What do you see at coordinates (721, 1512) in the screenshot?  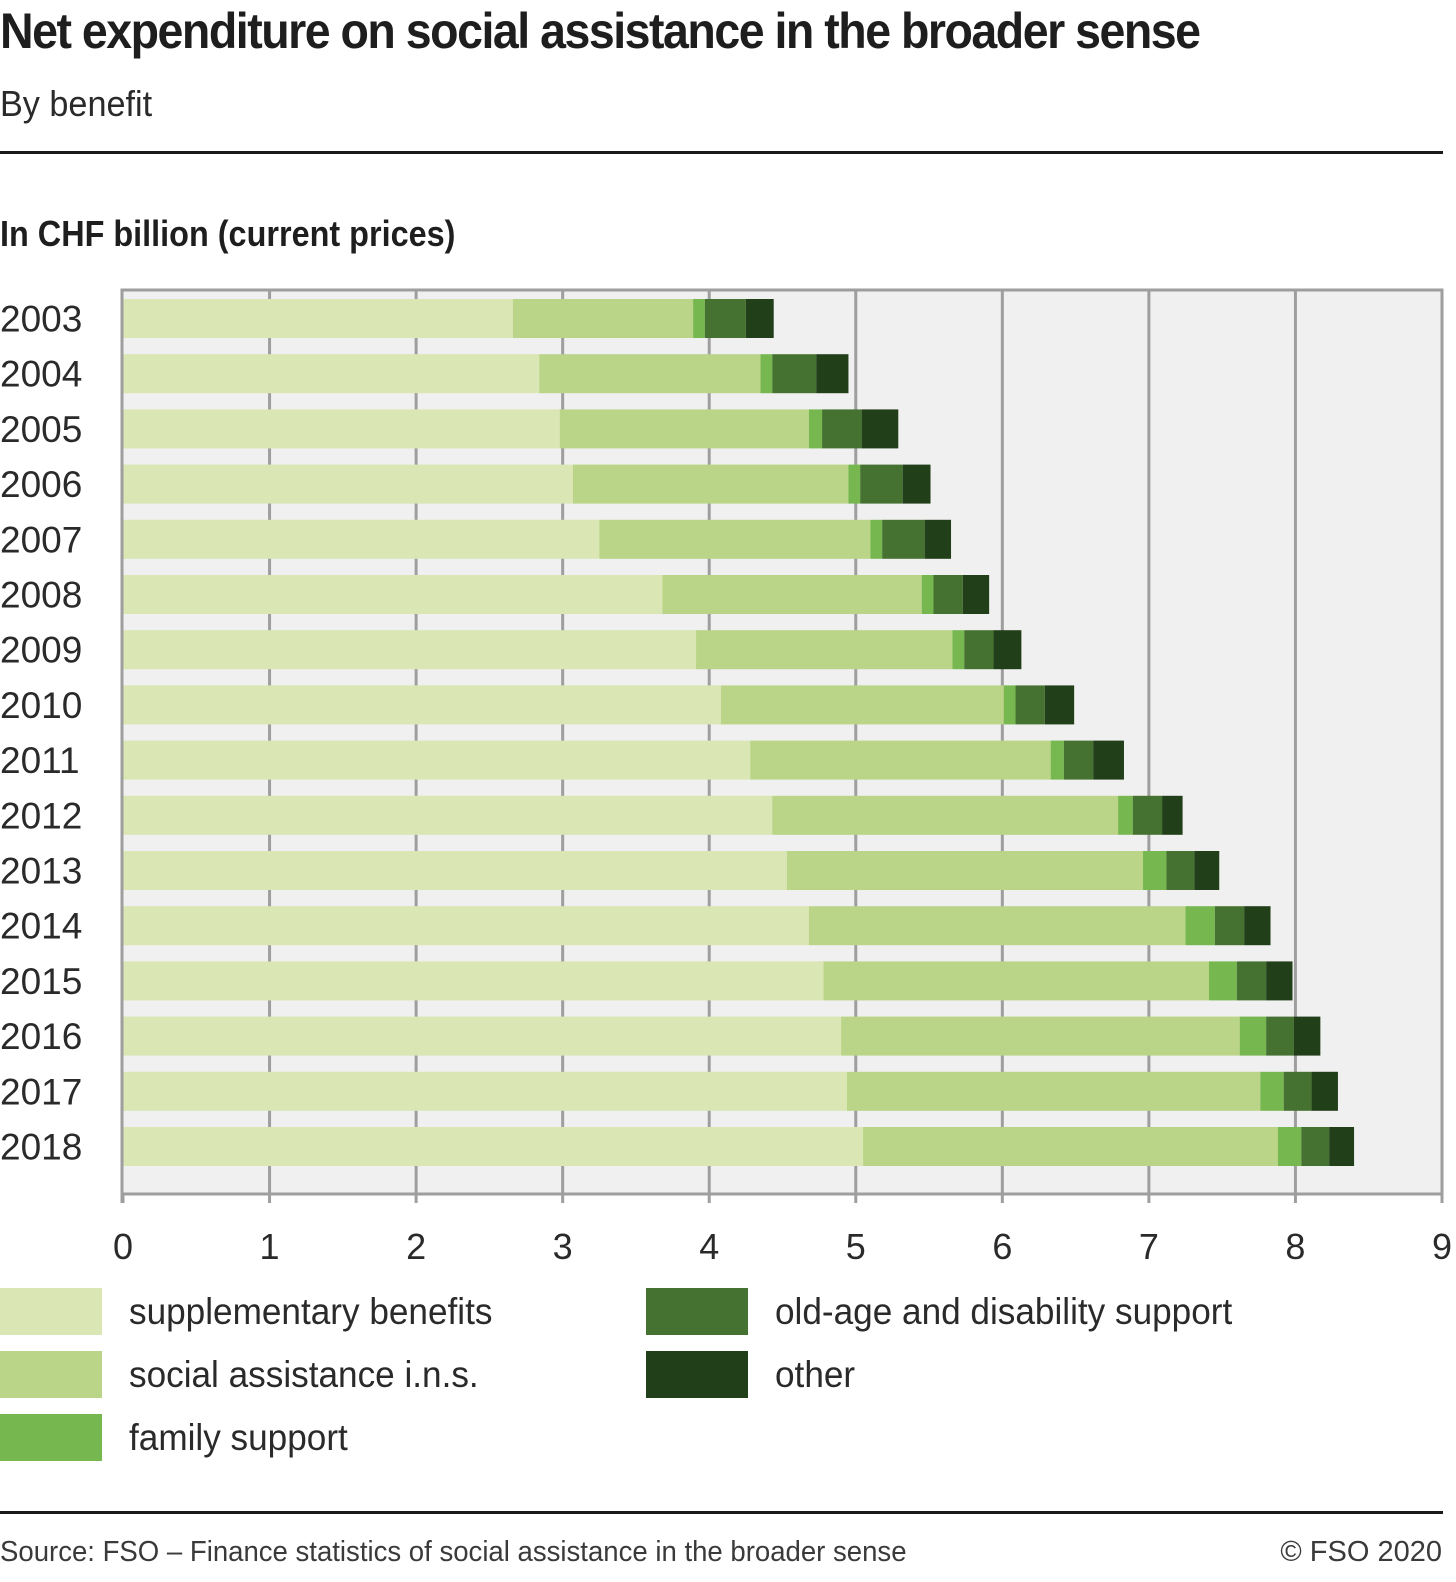 I see `footer-divider` at bounding box center [721, 1512].